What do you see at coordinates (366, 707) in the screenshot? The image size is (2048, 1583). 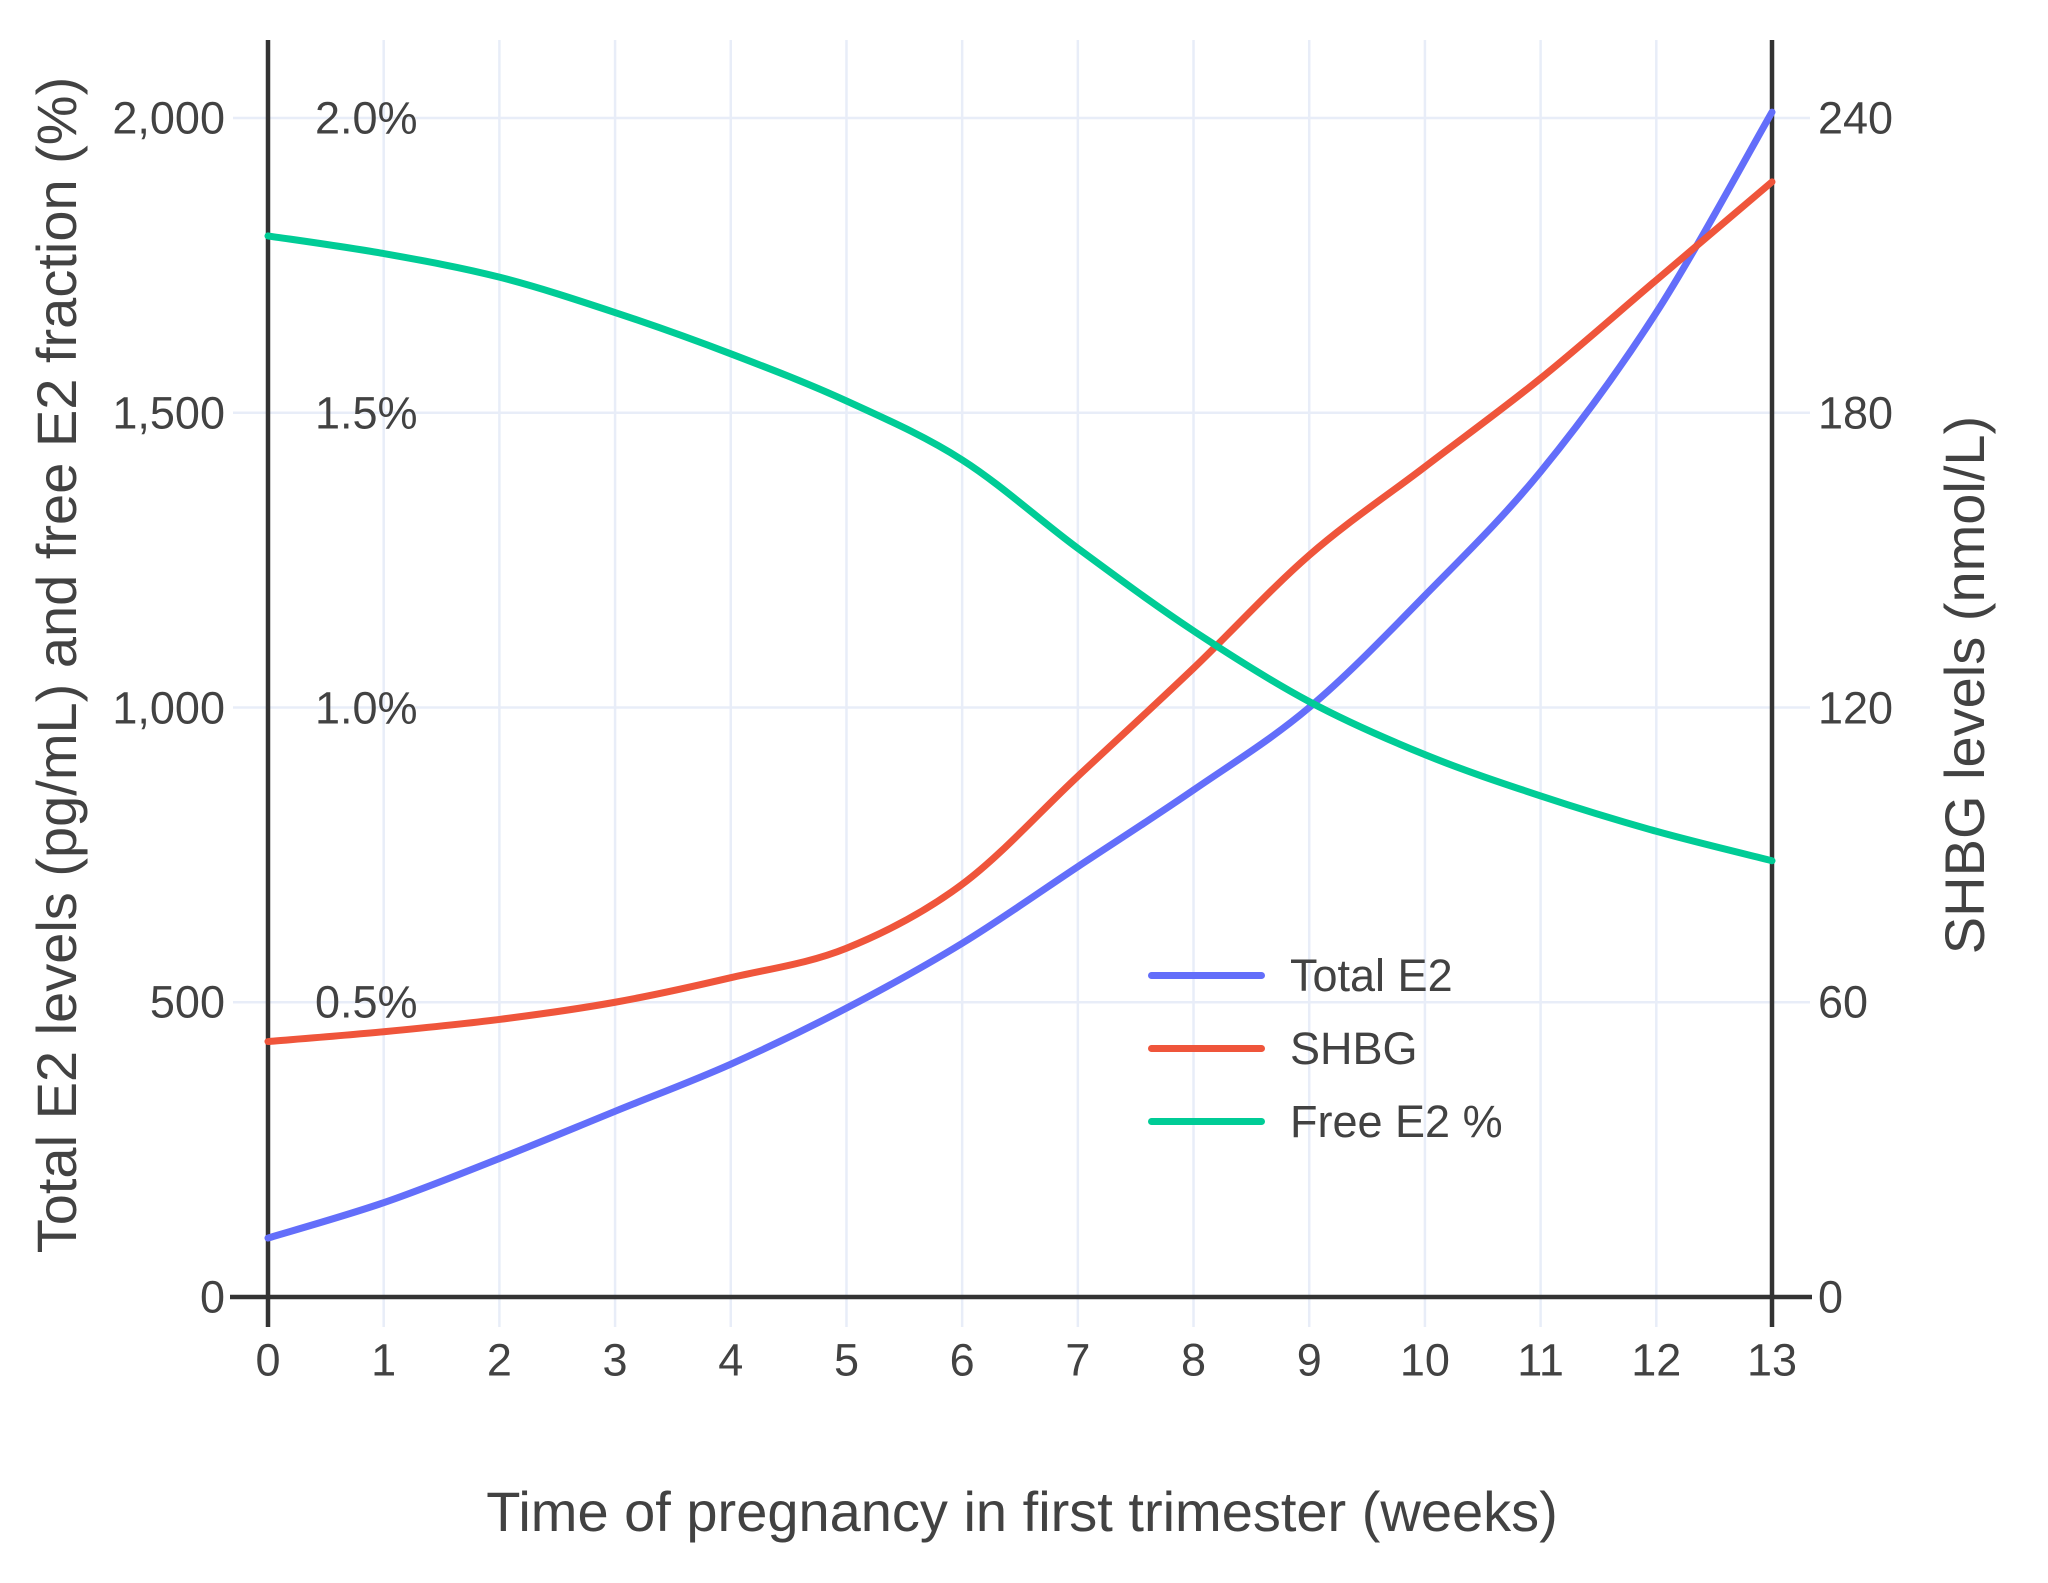 I see `percent-annotation: 1.0%` at bounding box center [366, 707].